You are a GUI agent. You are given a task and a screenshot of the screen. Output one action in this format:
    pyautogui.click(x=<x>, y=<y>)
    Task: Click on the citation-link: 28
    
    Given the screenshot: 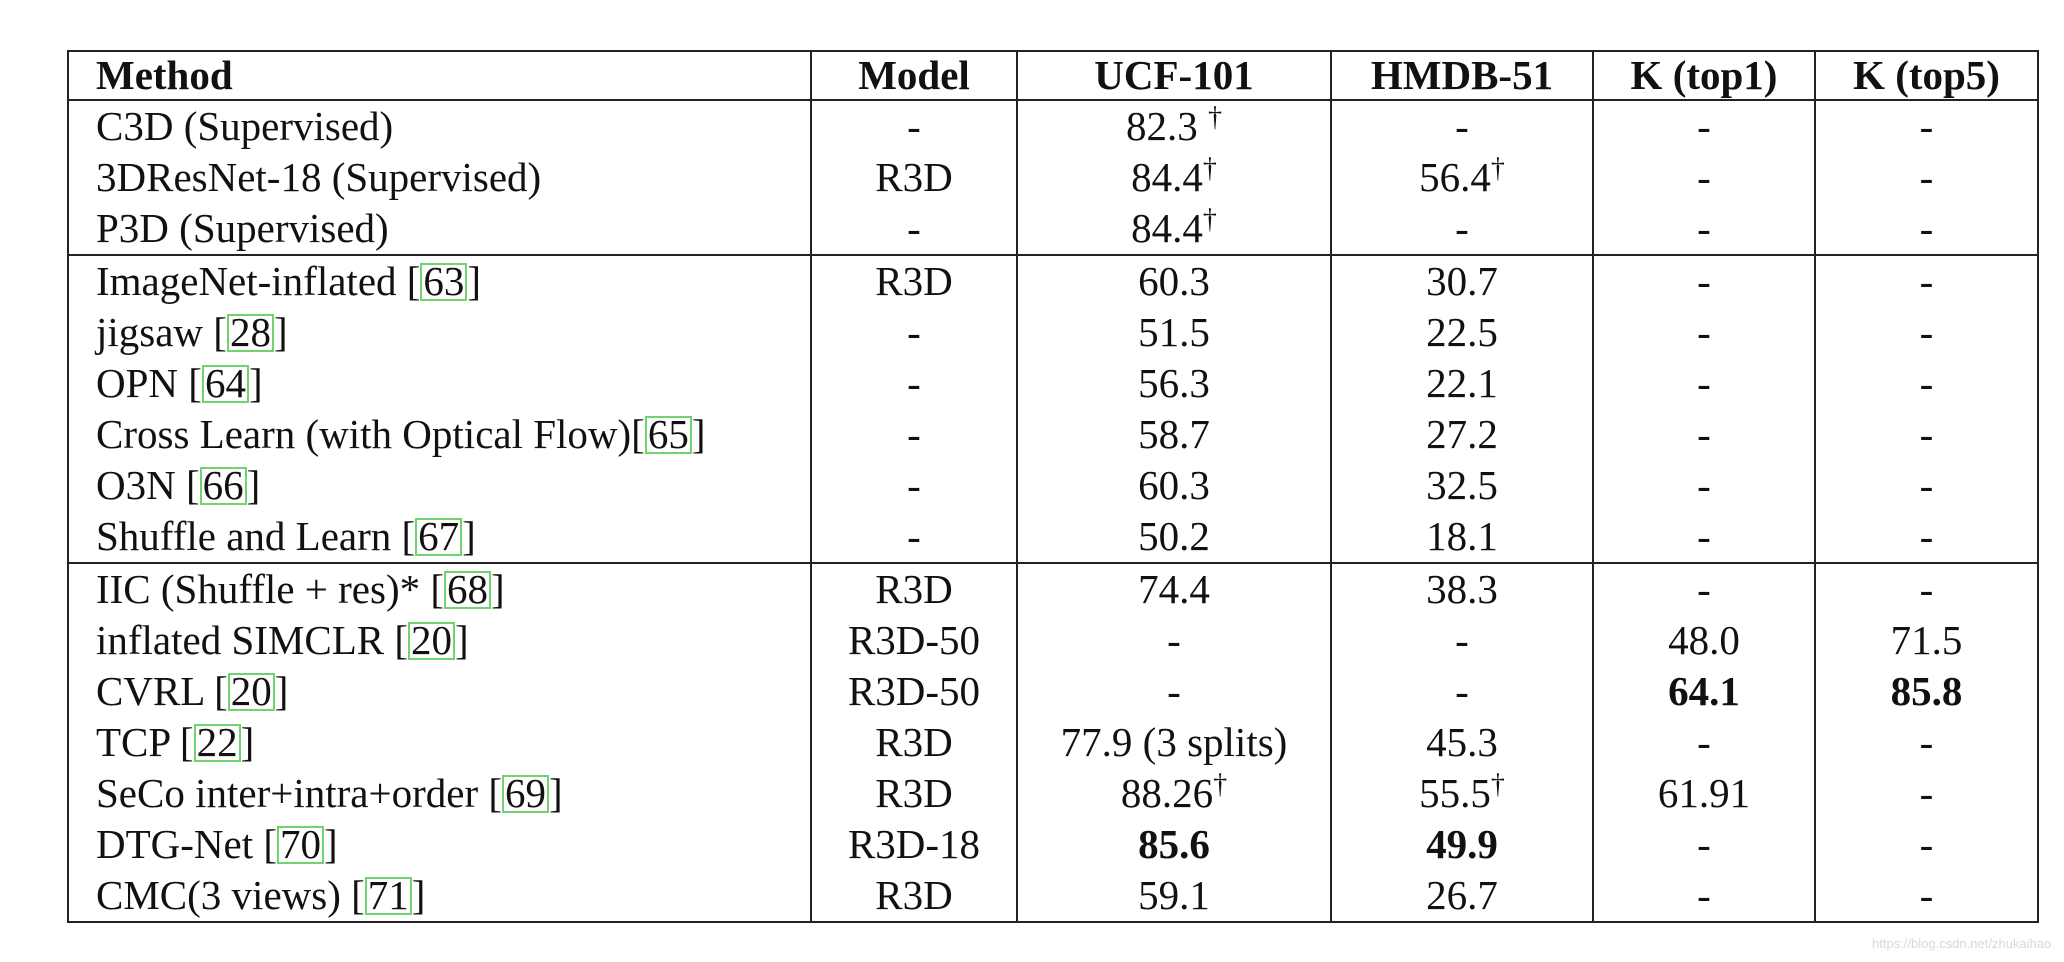 What is the action you would take?
    pyautogui.click(x=250, y=332)
    